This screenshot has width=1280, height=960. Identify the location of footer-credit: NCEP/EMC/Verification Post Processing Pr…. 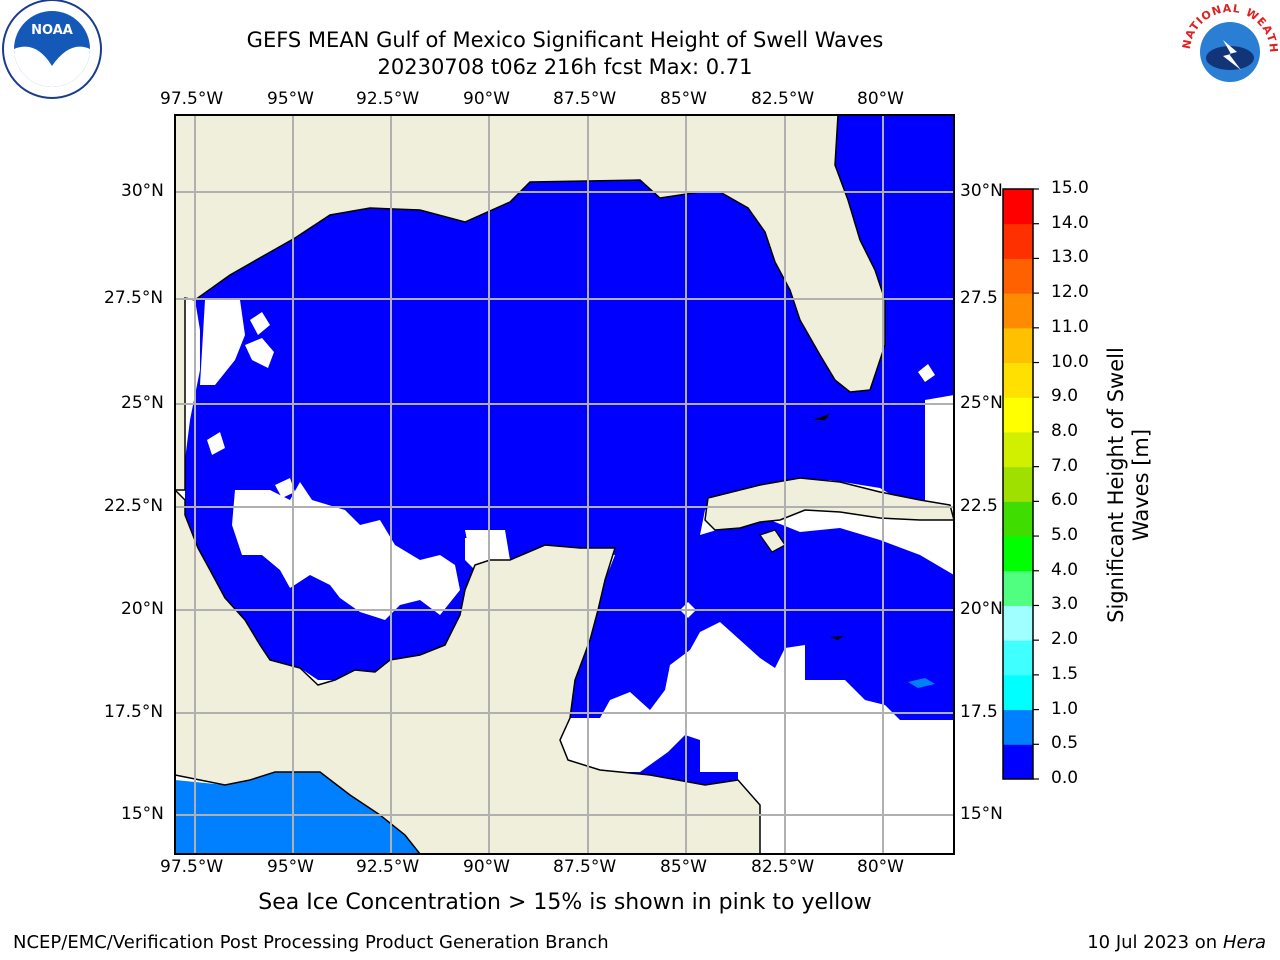
(311, 942).